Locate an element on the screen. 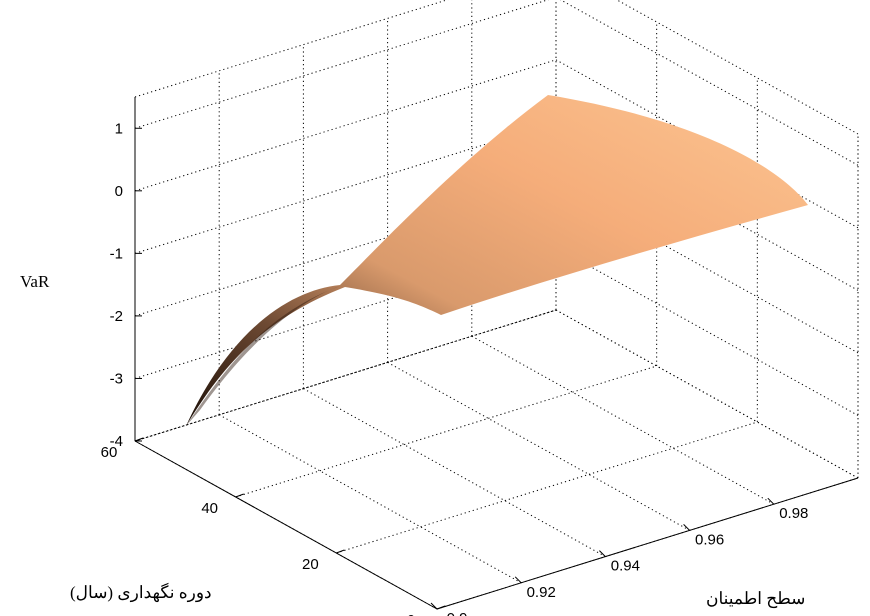 The width and height of the screenshot is (870, 616). x-tick-label: 0.96 is located at coordinates (709, 539).